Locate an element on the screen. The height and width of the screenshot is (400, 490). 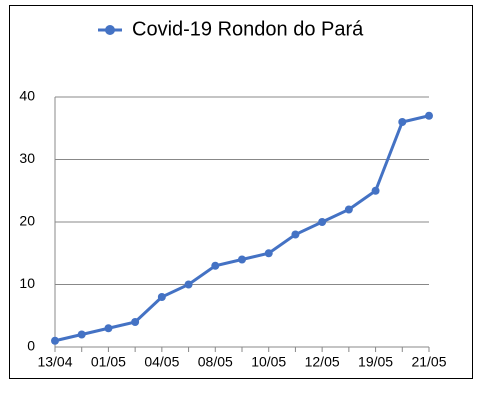
y-tick-label: 20 is located at coordinates (27, 221).